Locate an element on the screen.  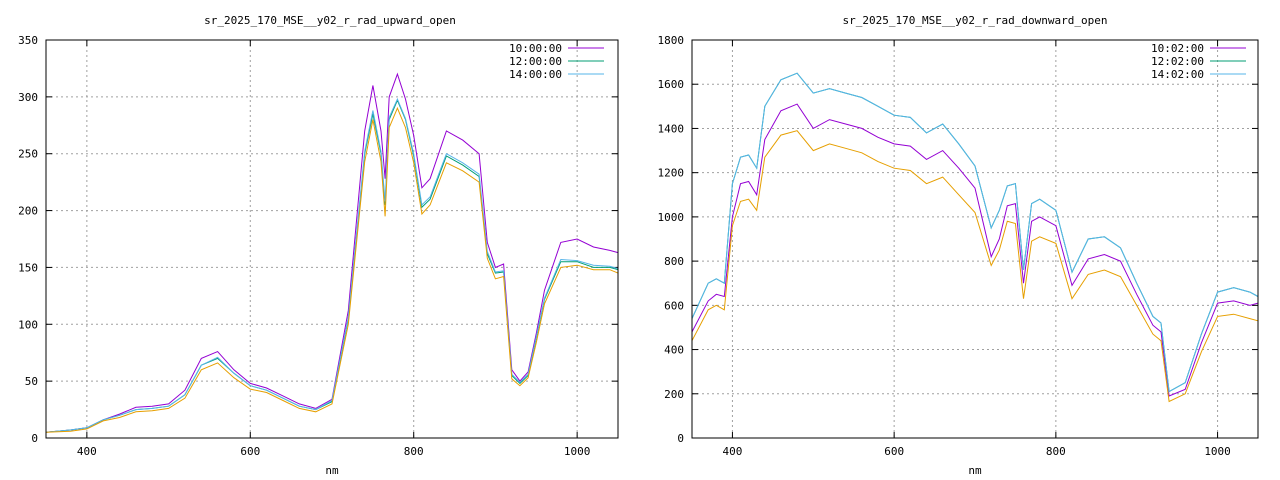
legend-label: 12:00:00 is located at coordinates (535, 61).